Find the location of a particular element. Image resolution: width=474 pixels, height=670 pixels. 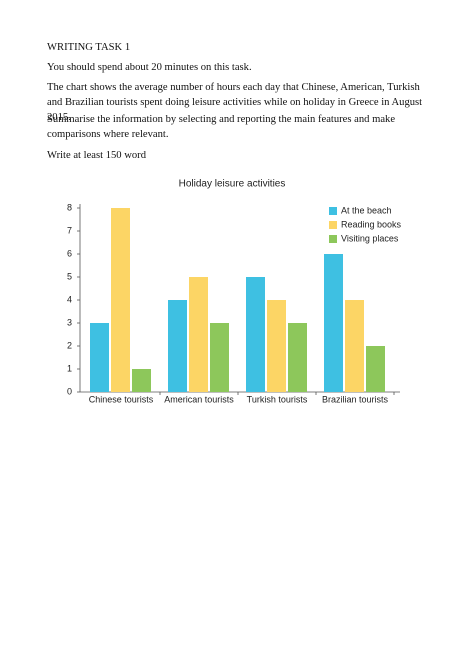

y-tick-label: 8 is located at coordinates (69, 207).